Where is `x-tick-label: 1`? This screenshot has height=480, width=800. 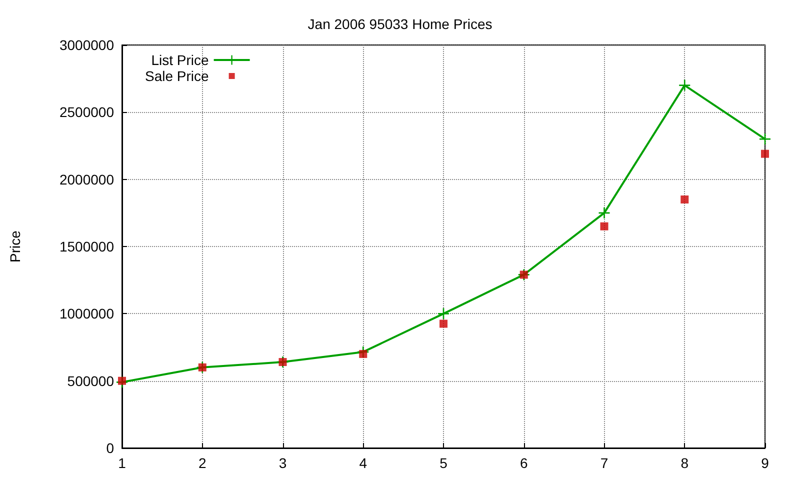
x-tick-label: 1 is located at coordinates (122, 463).